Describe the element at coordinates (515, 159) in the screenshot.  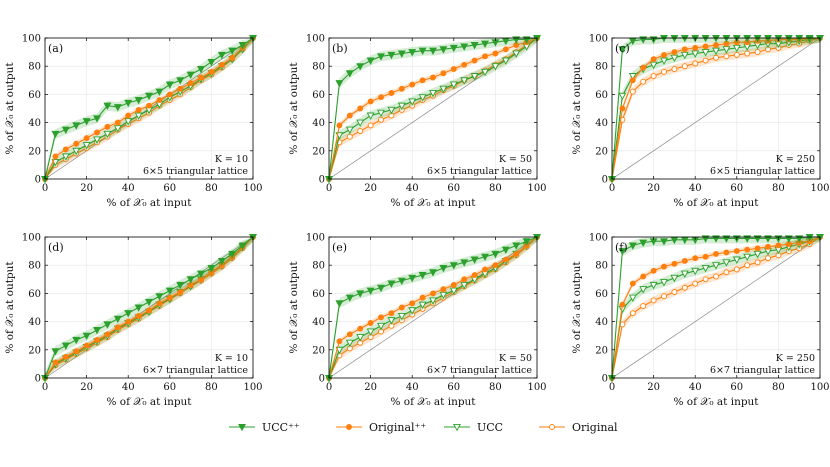
I see `k-annotation: K = 50` at that location.